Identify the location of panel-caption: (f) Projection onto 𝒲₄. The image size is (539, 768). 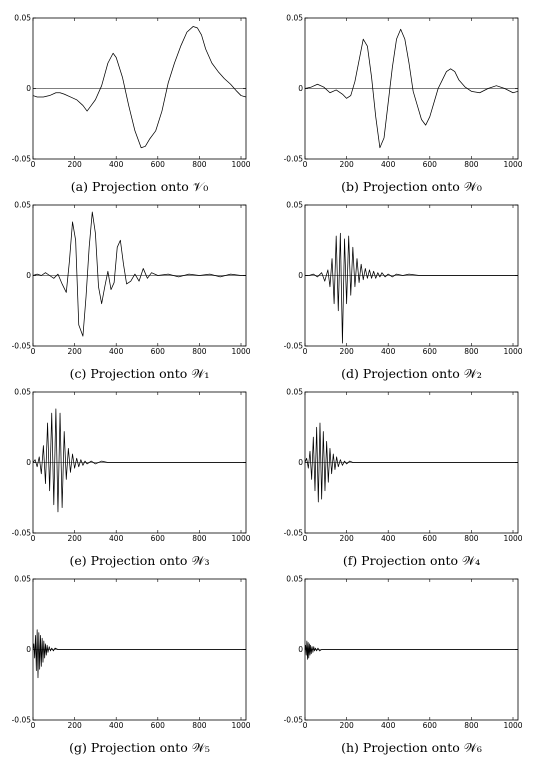
(411, 560).